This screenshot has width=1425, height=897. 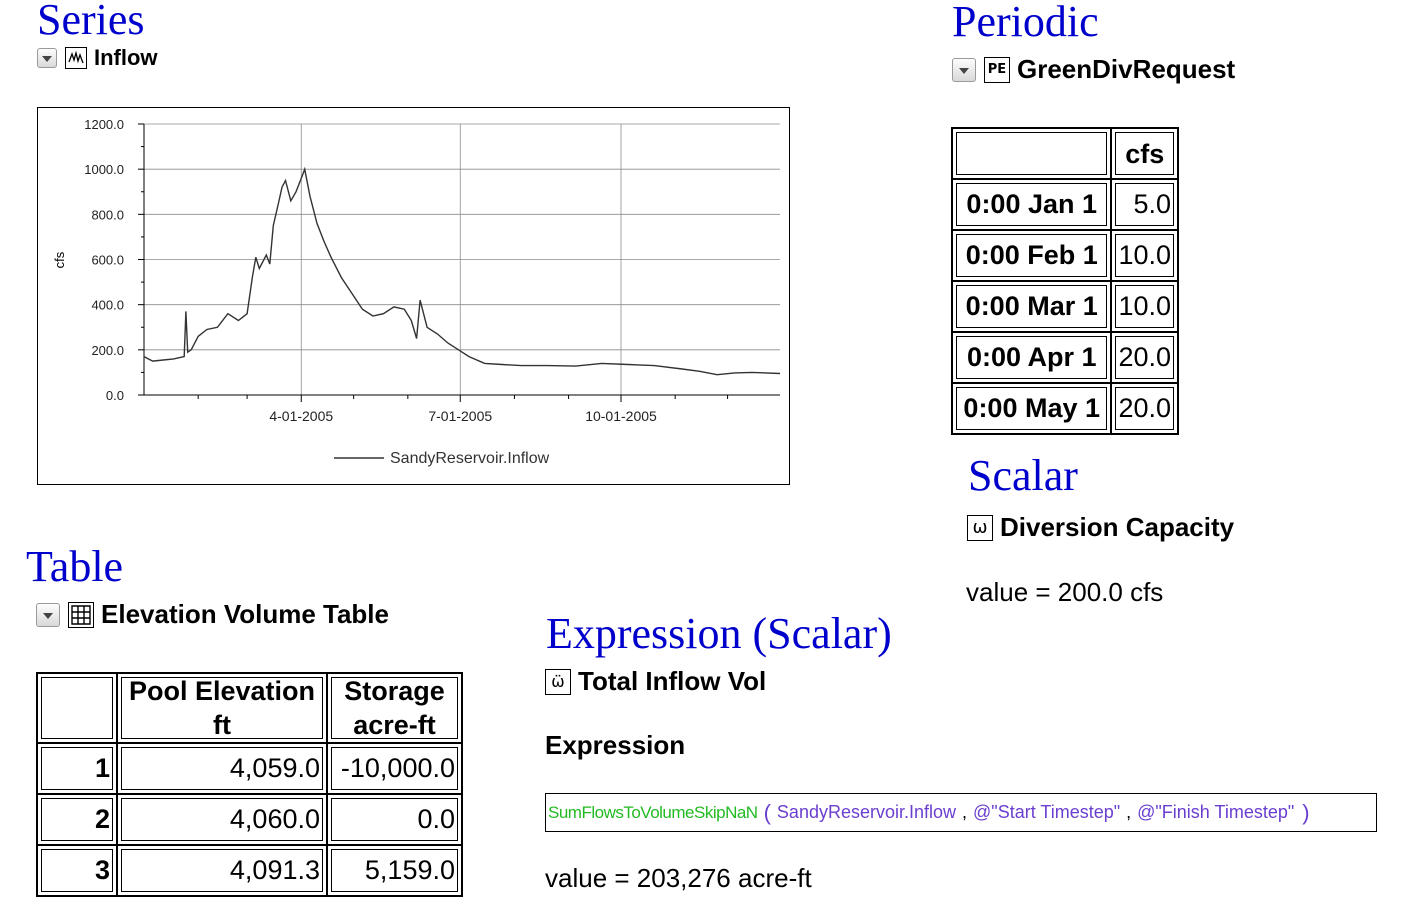 What do you see at coordinates (222, 768) in the screenshot?
I see `cell-value: 4,059.0` at bounding box center [222, 768].